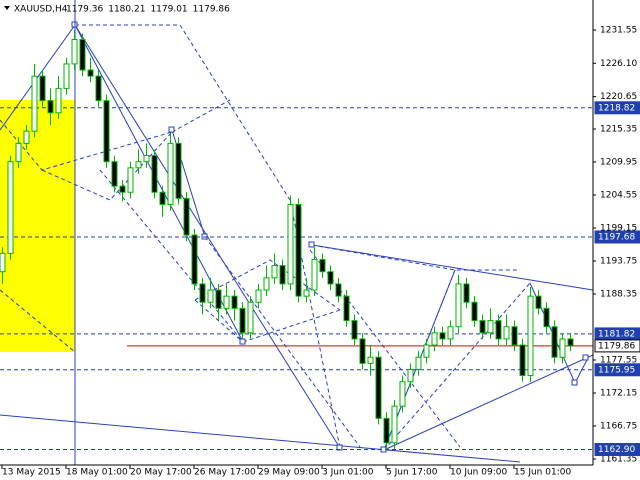  I want to click on x-tick-label: 5 Jun 17:00, so click(412, 473).